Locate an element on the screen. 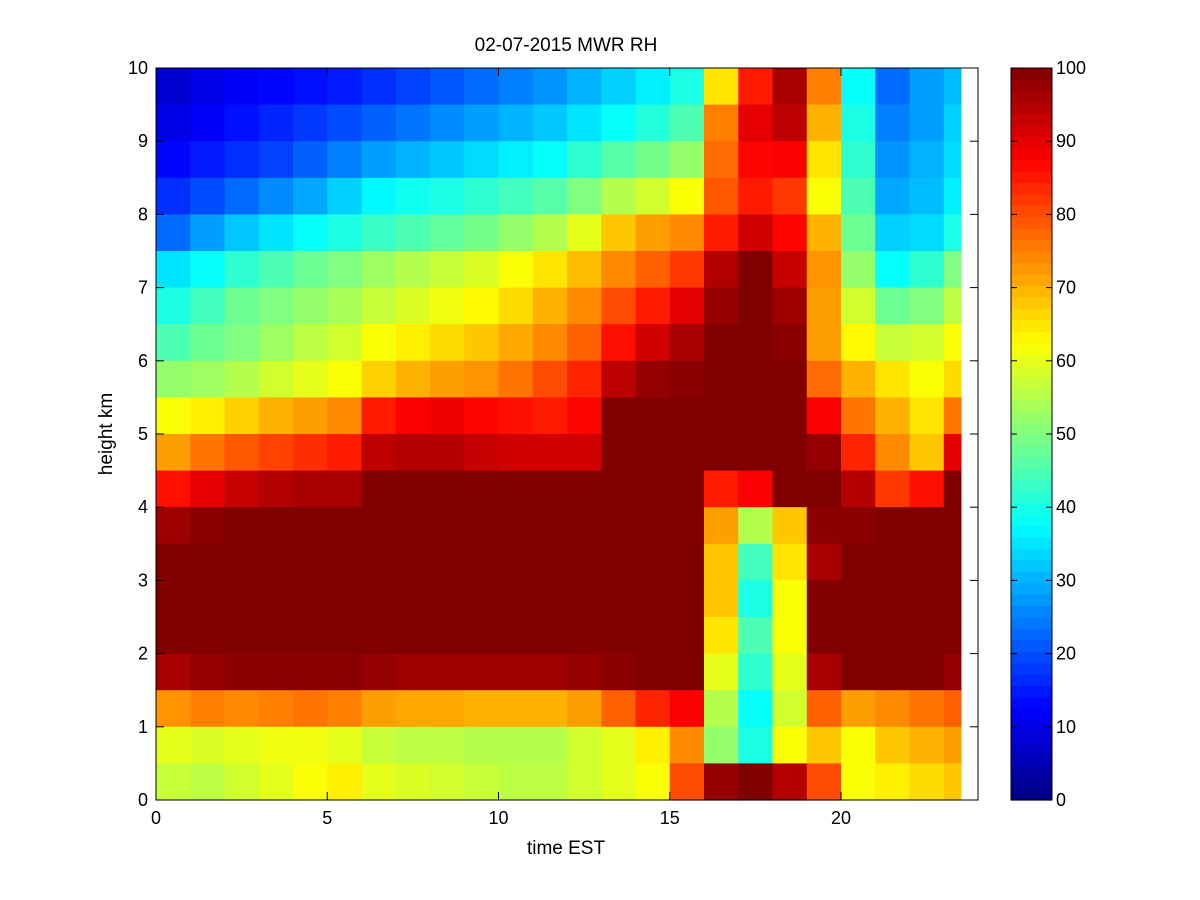  colorbar-tick-label: 100 is located at coordinates (1071, 68).